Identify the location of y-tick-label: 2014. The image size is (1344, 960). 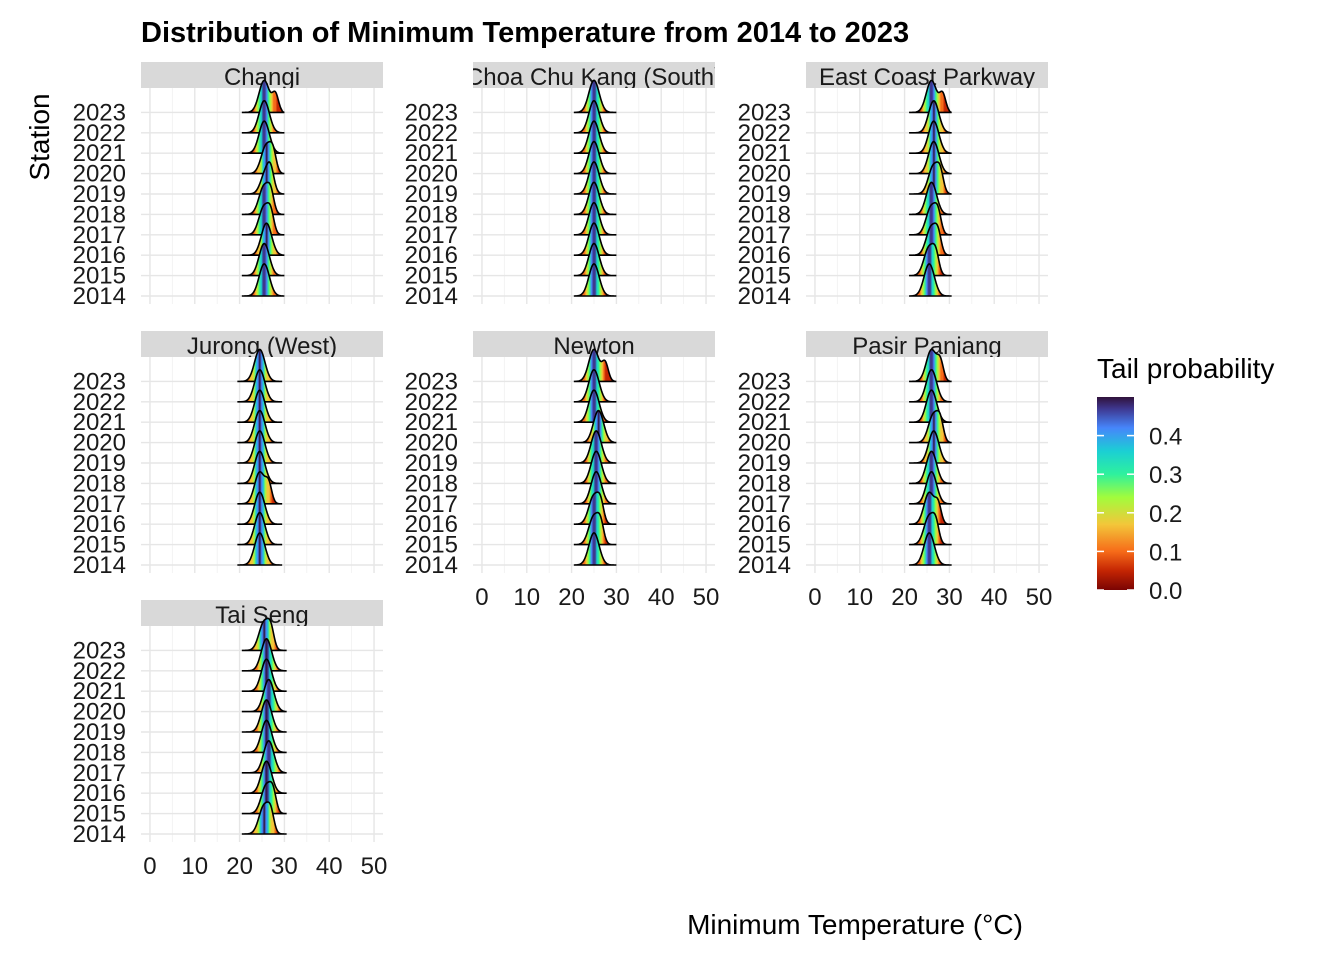
(764, 296).